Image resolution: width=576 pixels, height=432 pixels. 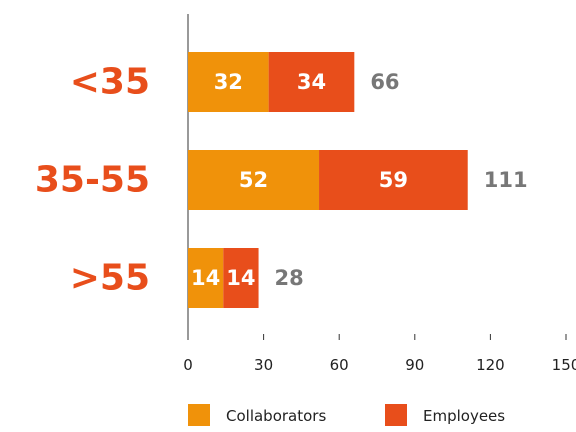 What do you see at coordinates (92, 180) in the screenshot?
I see `category-label: 35-55` at bounding box center [92, 180].